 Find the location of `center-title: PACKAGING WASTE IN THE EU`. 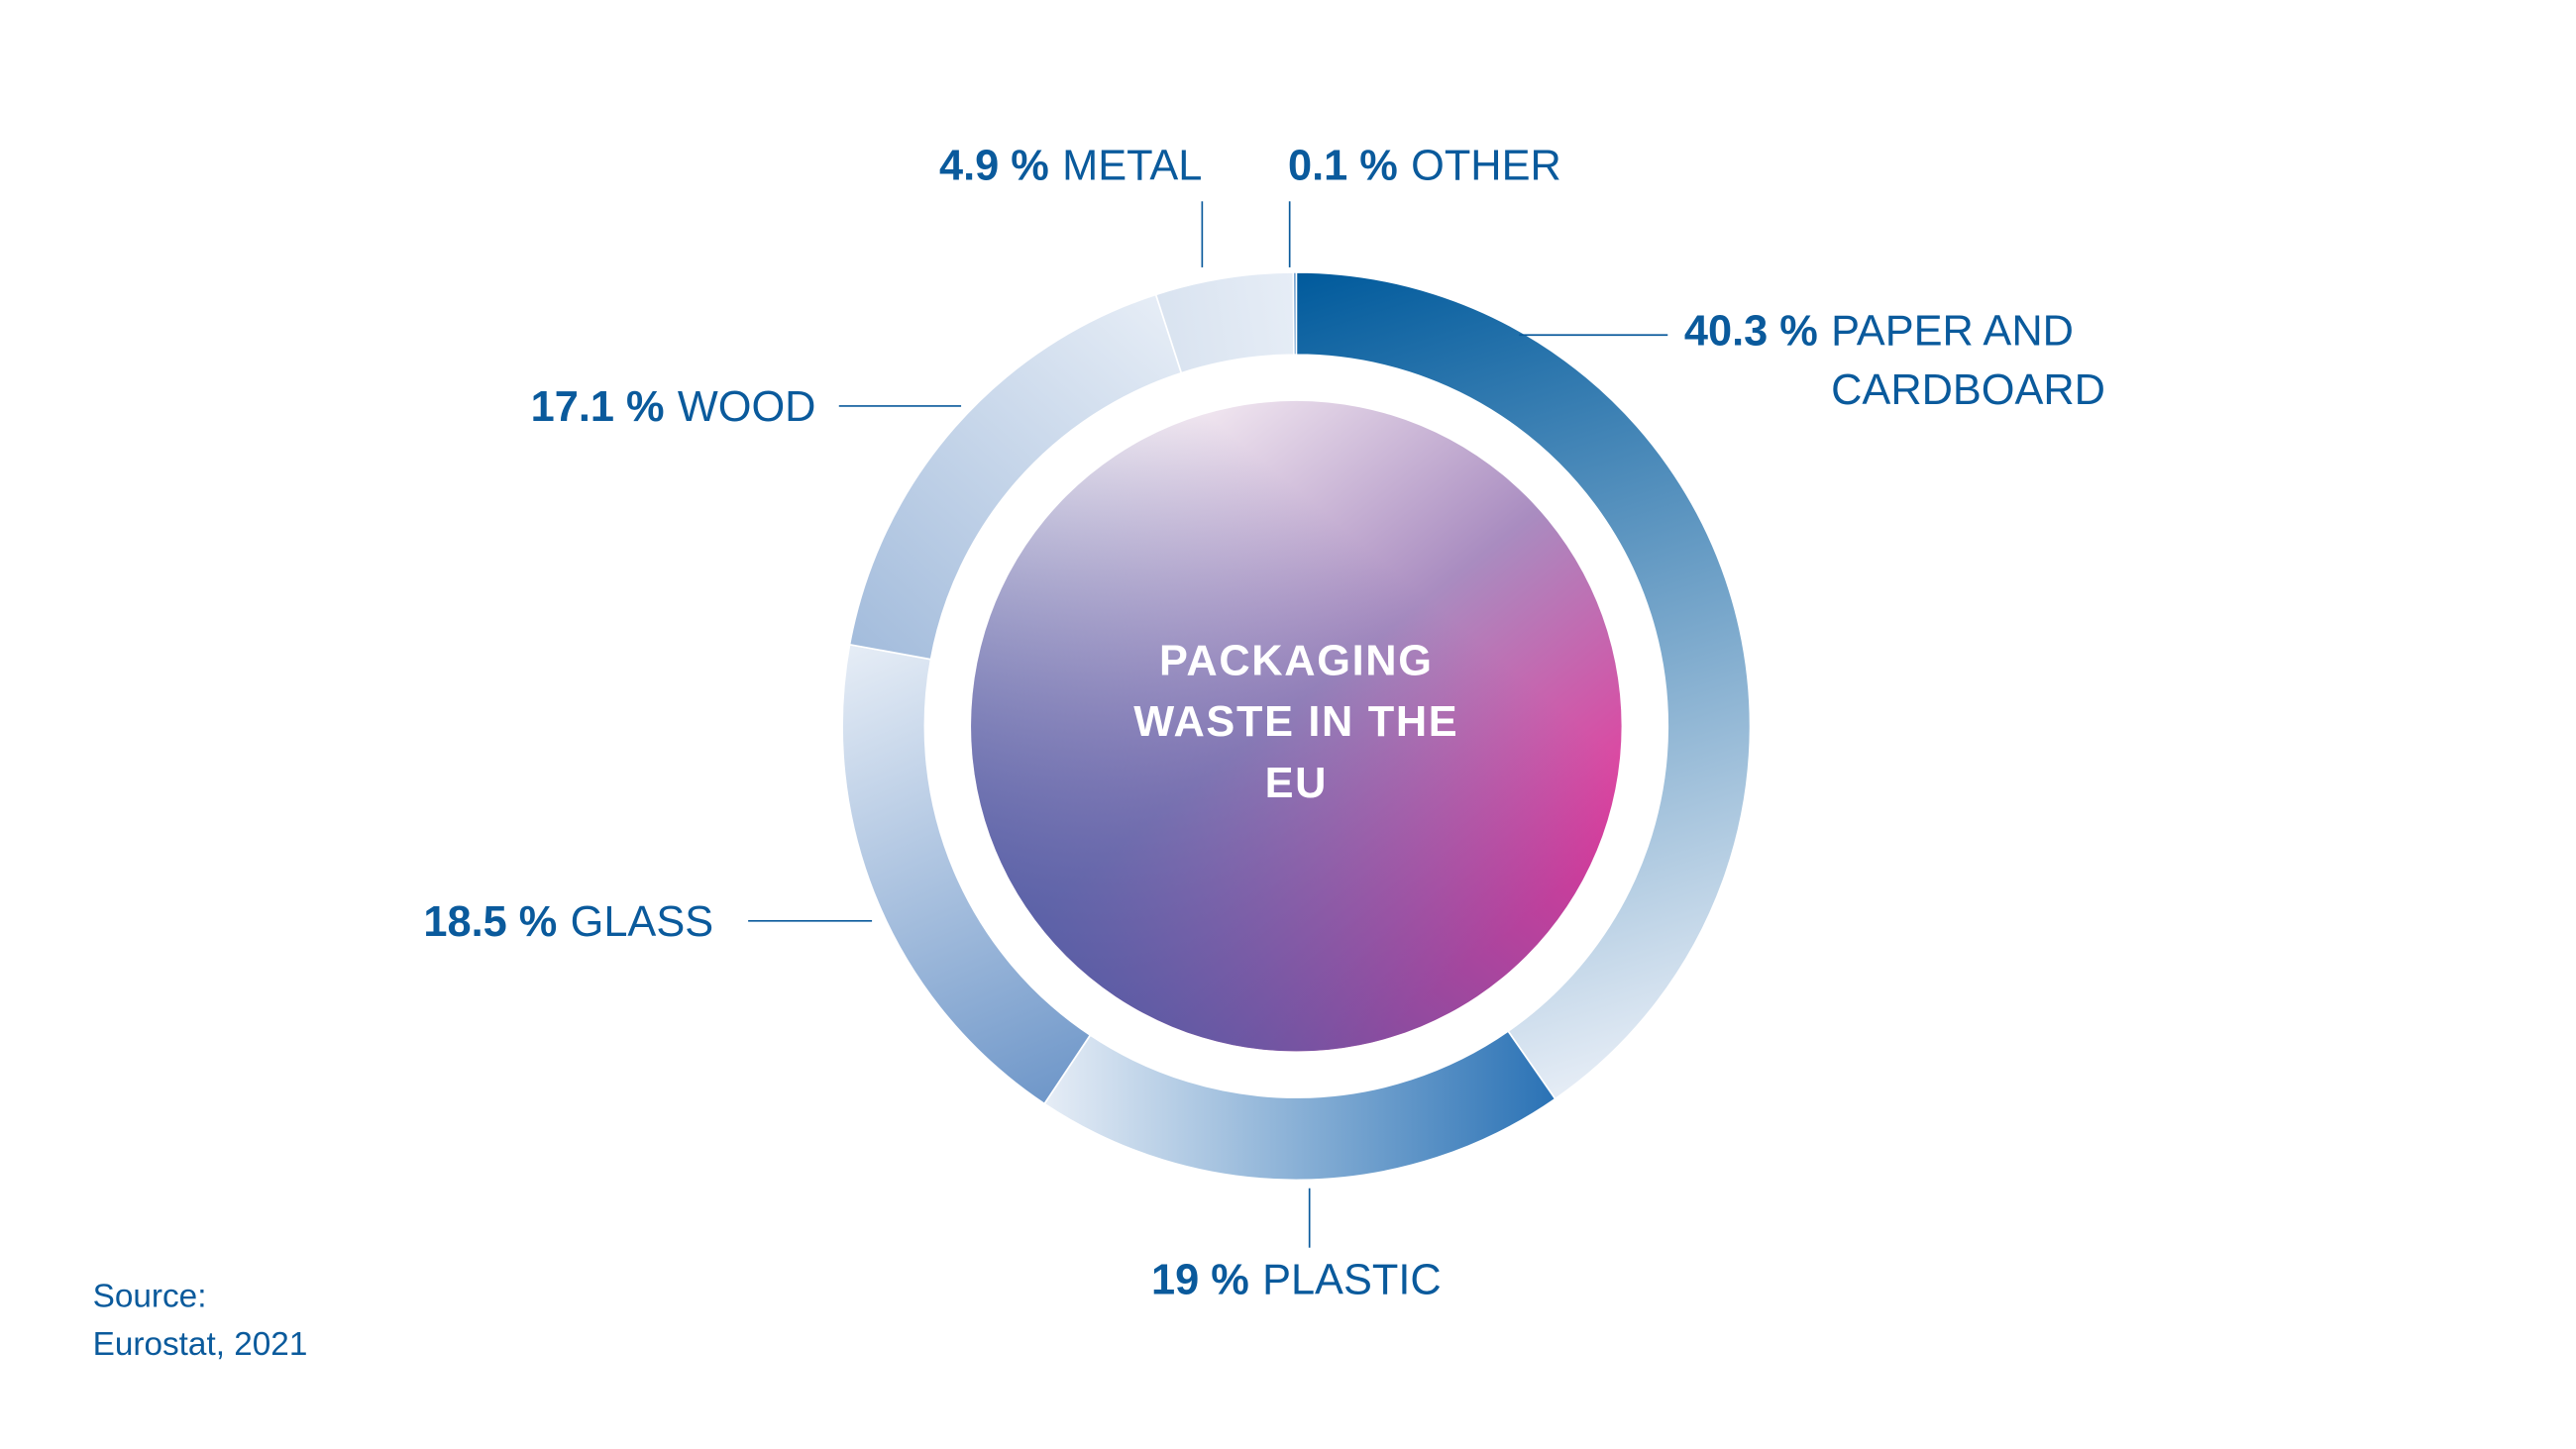

center-title: PACKAGING WASTE IN THE EU is located at coordinates (1296, 721).